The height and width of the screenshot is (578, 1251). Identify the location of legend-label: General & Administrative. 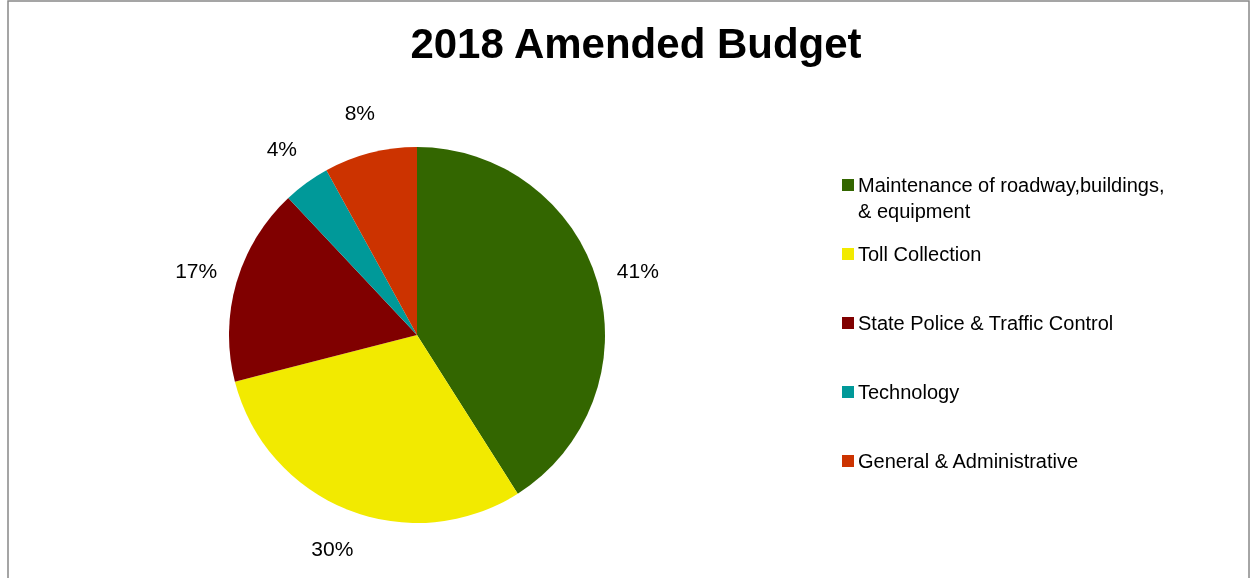
(968, 461).